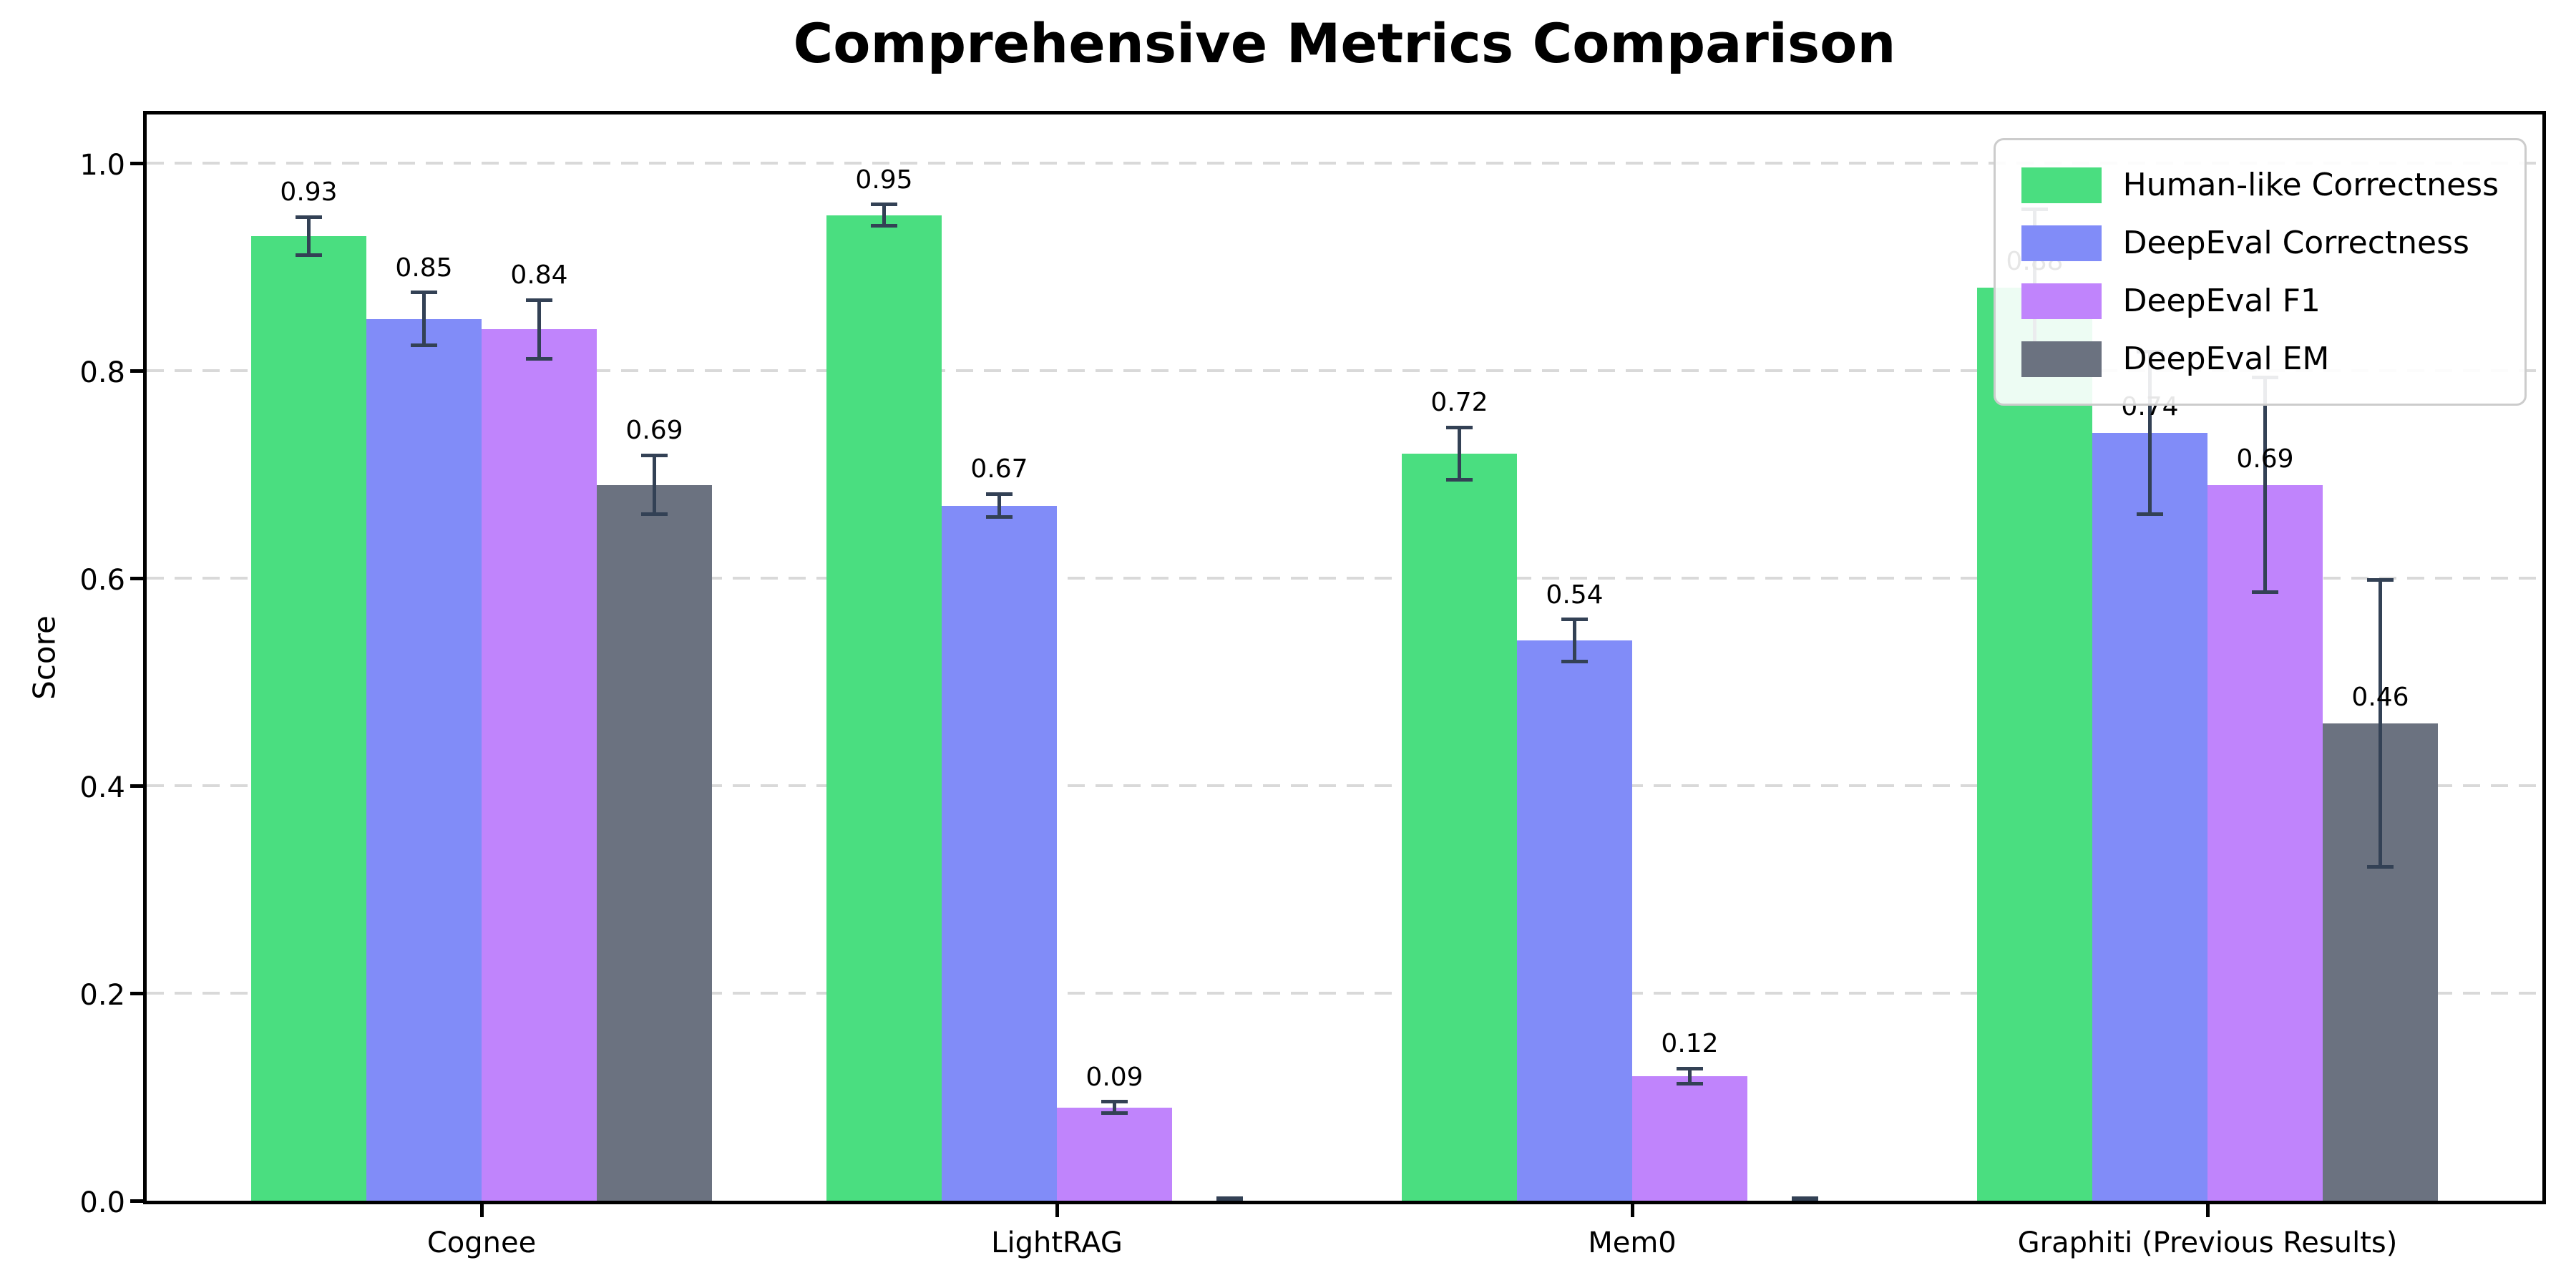 The height and width of the screenshot is (1288, 2576). I want to click on legend-item: DeepEval Correctness, so click(2260, 243).